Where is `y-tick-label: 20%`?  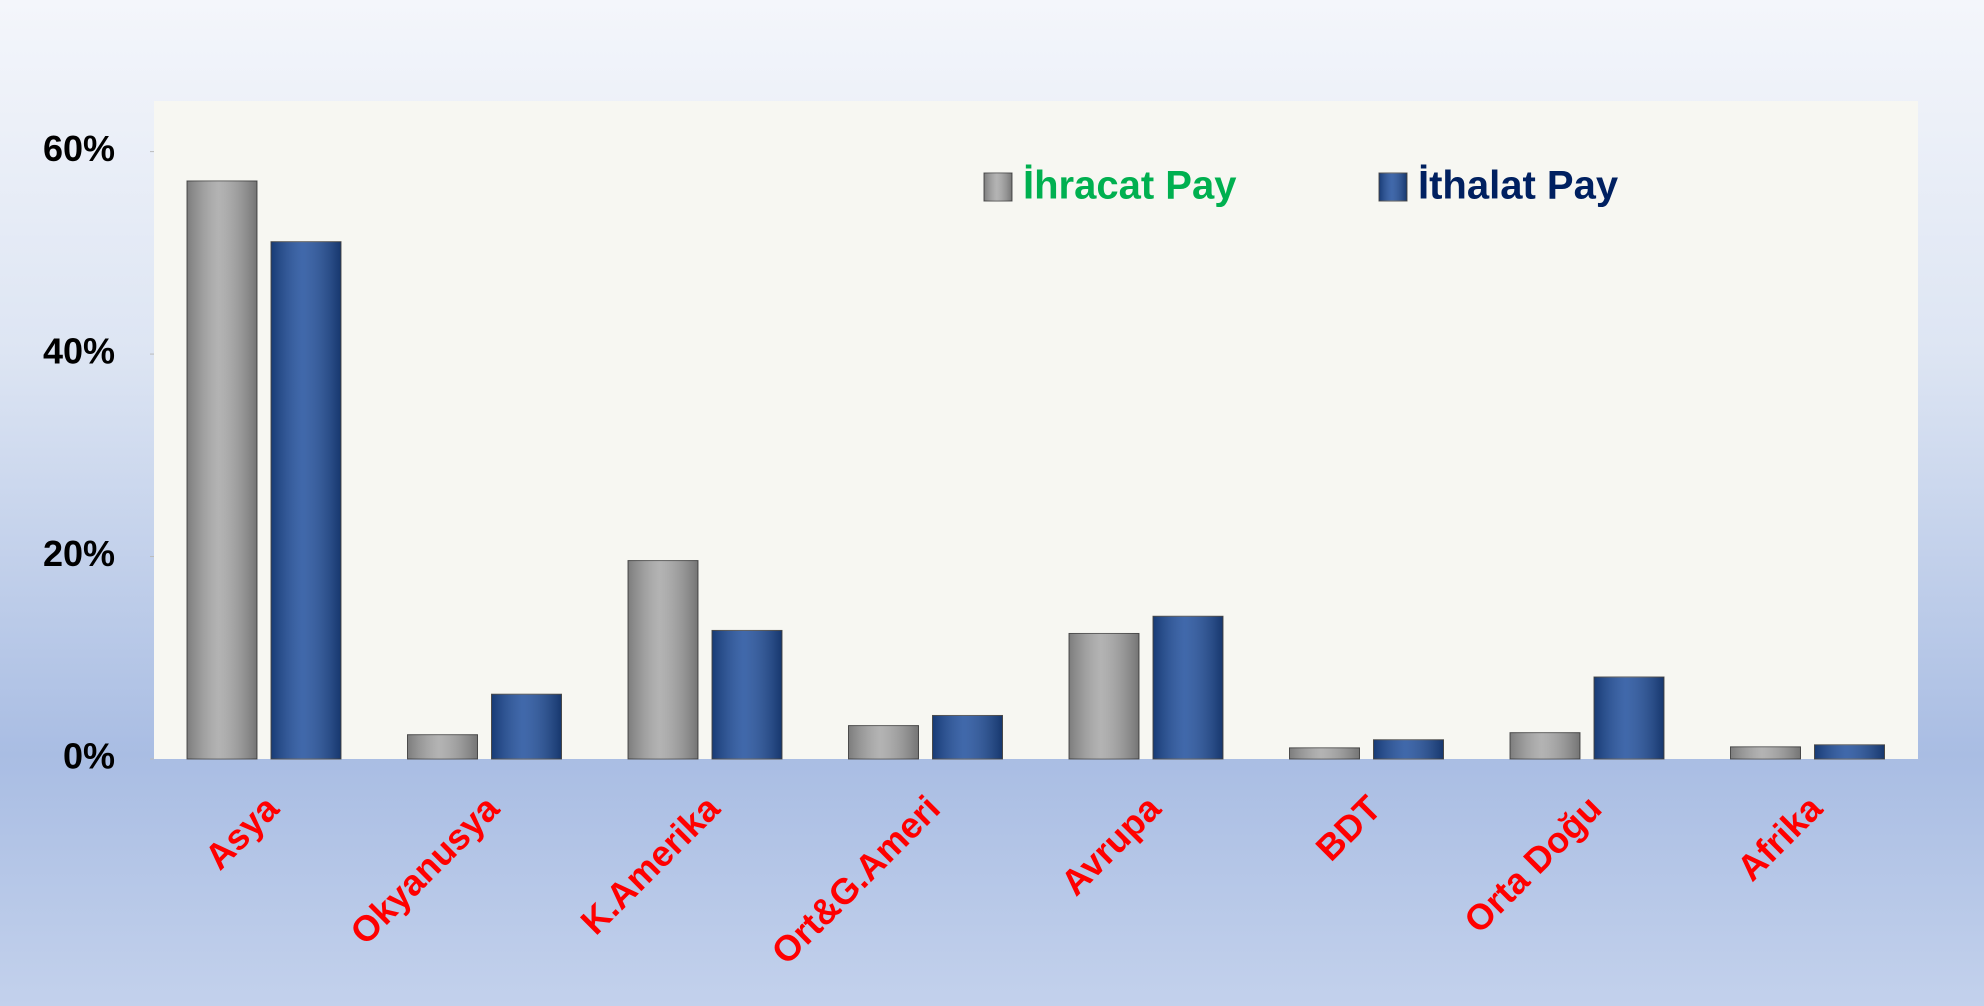 y-tick-label: 20% is located at coordinates (79, 553).